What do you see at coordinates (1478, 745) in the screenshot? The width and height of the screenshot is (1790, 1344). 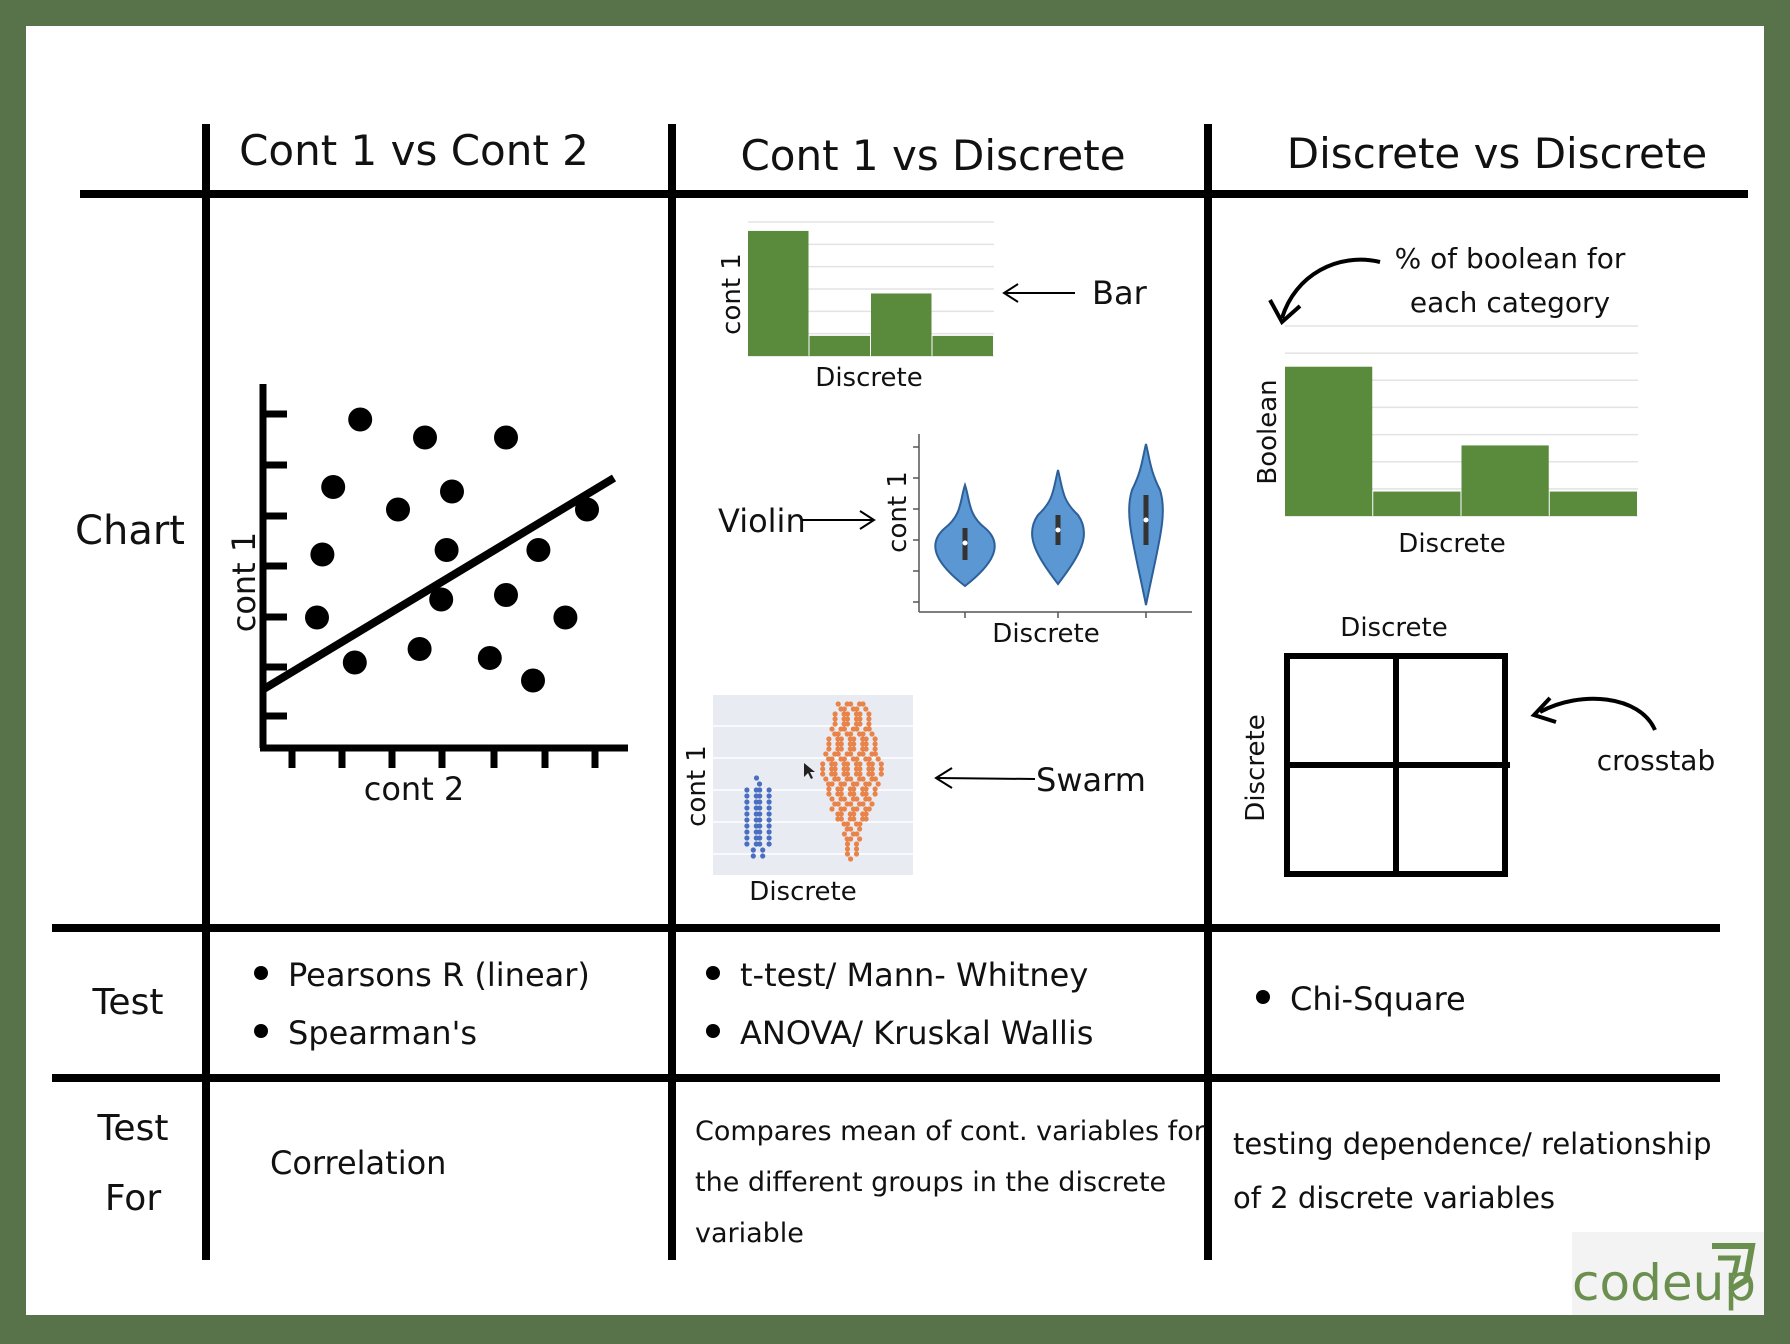 I see `crosstab-diagram: Discrete Discrete crosstab` at bounding box center [1478, 745].